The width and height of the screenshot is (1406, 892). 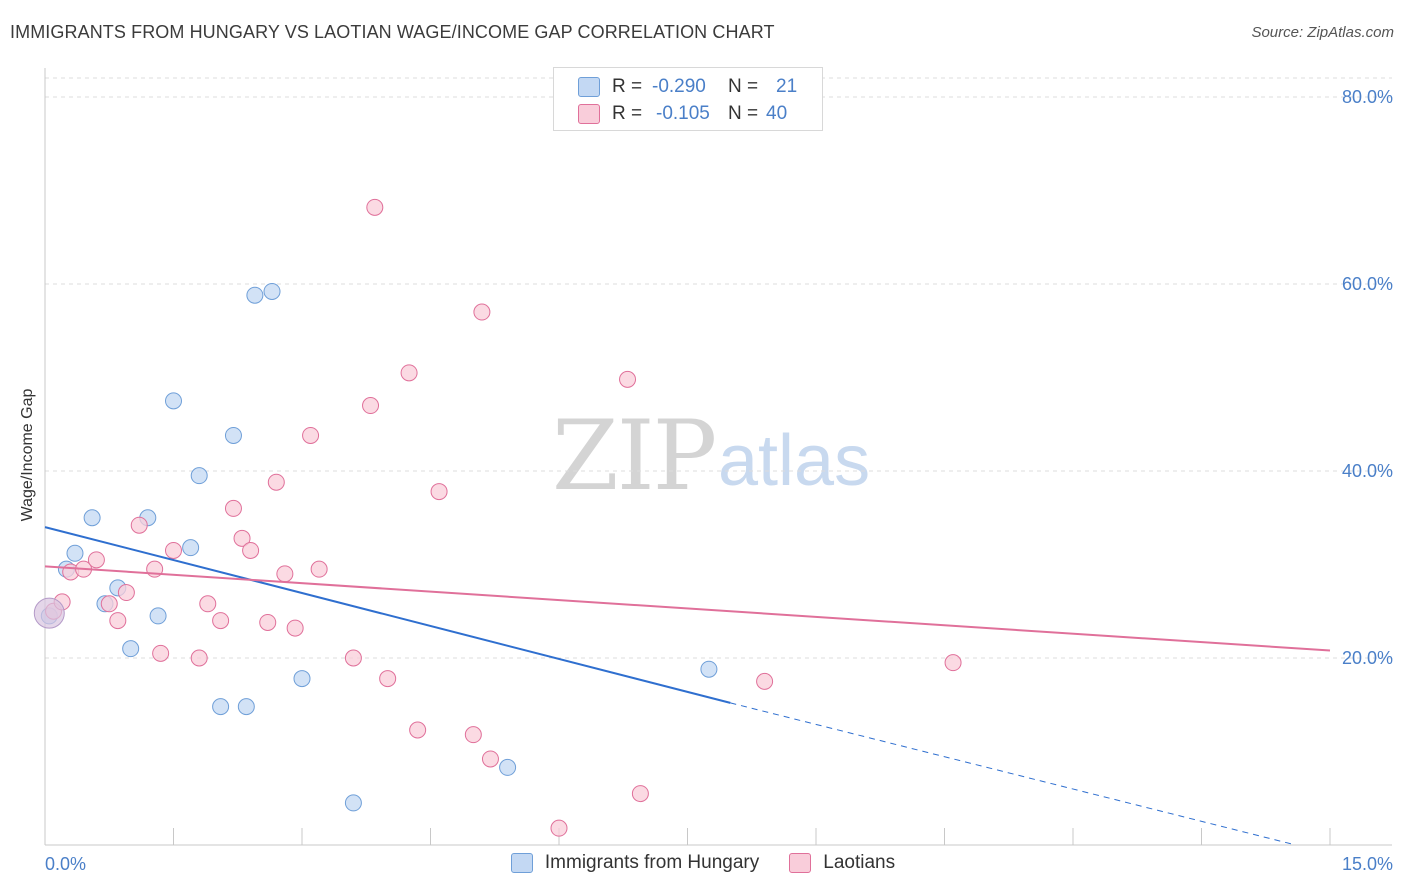 I want to click on x-tick-label: 15.0%, so click(x=1367, y=864).